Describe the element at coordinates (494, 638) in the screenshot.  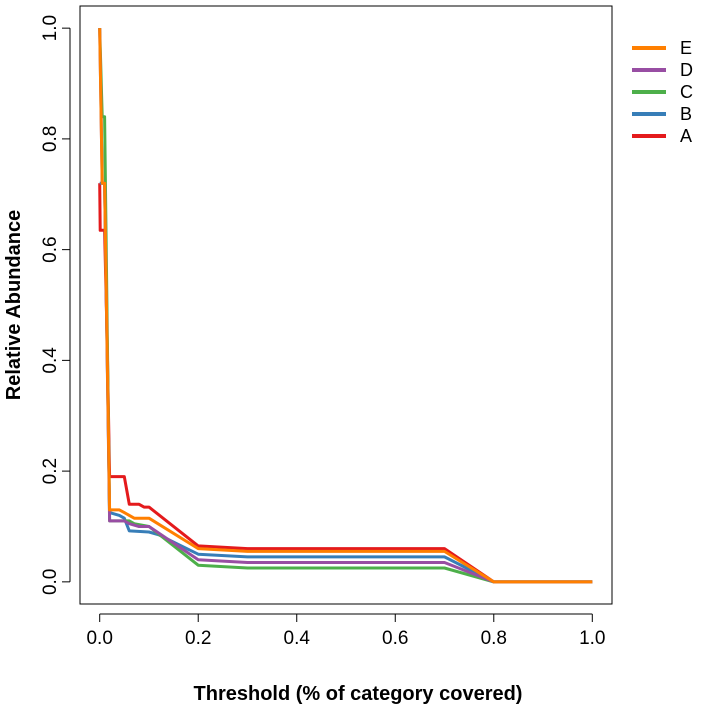
I see `x-tick-label: 0.8` at that location.